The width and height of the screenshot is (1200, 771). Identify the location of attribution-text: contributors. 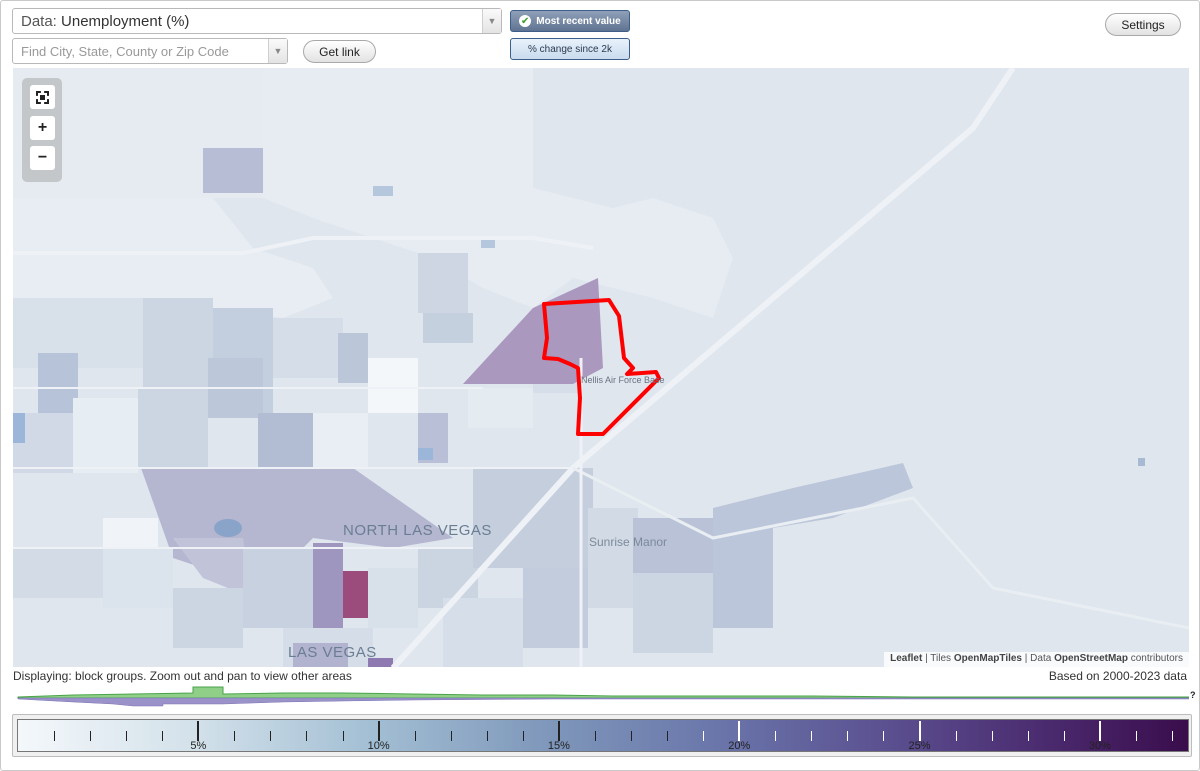
(1155, 658).